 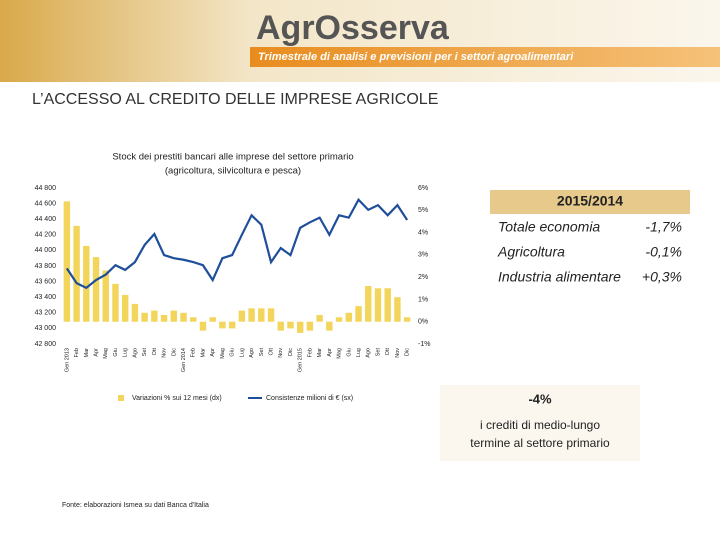 What do you see at coordinates (353, 28) in the screenshot?
I see `logo: AgrOsserva` at bounding box center [353, 28].